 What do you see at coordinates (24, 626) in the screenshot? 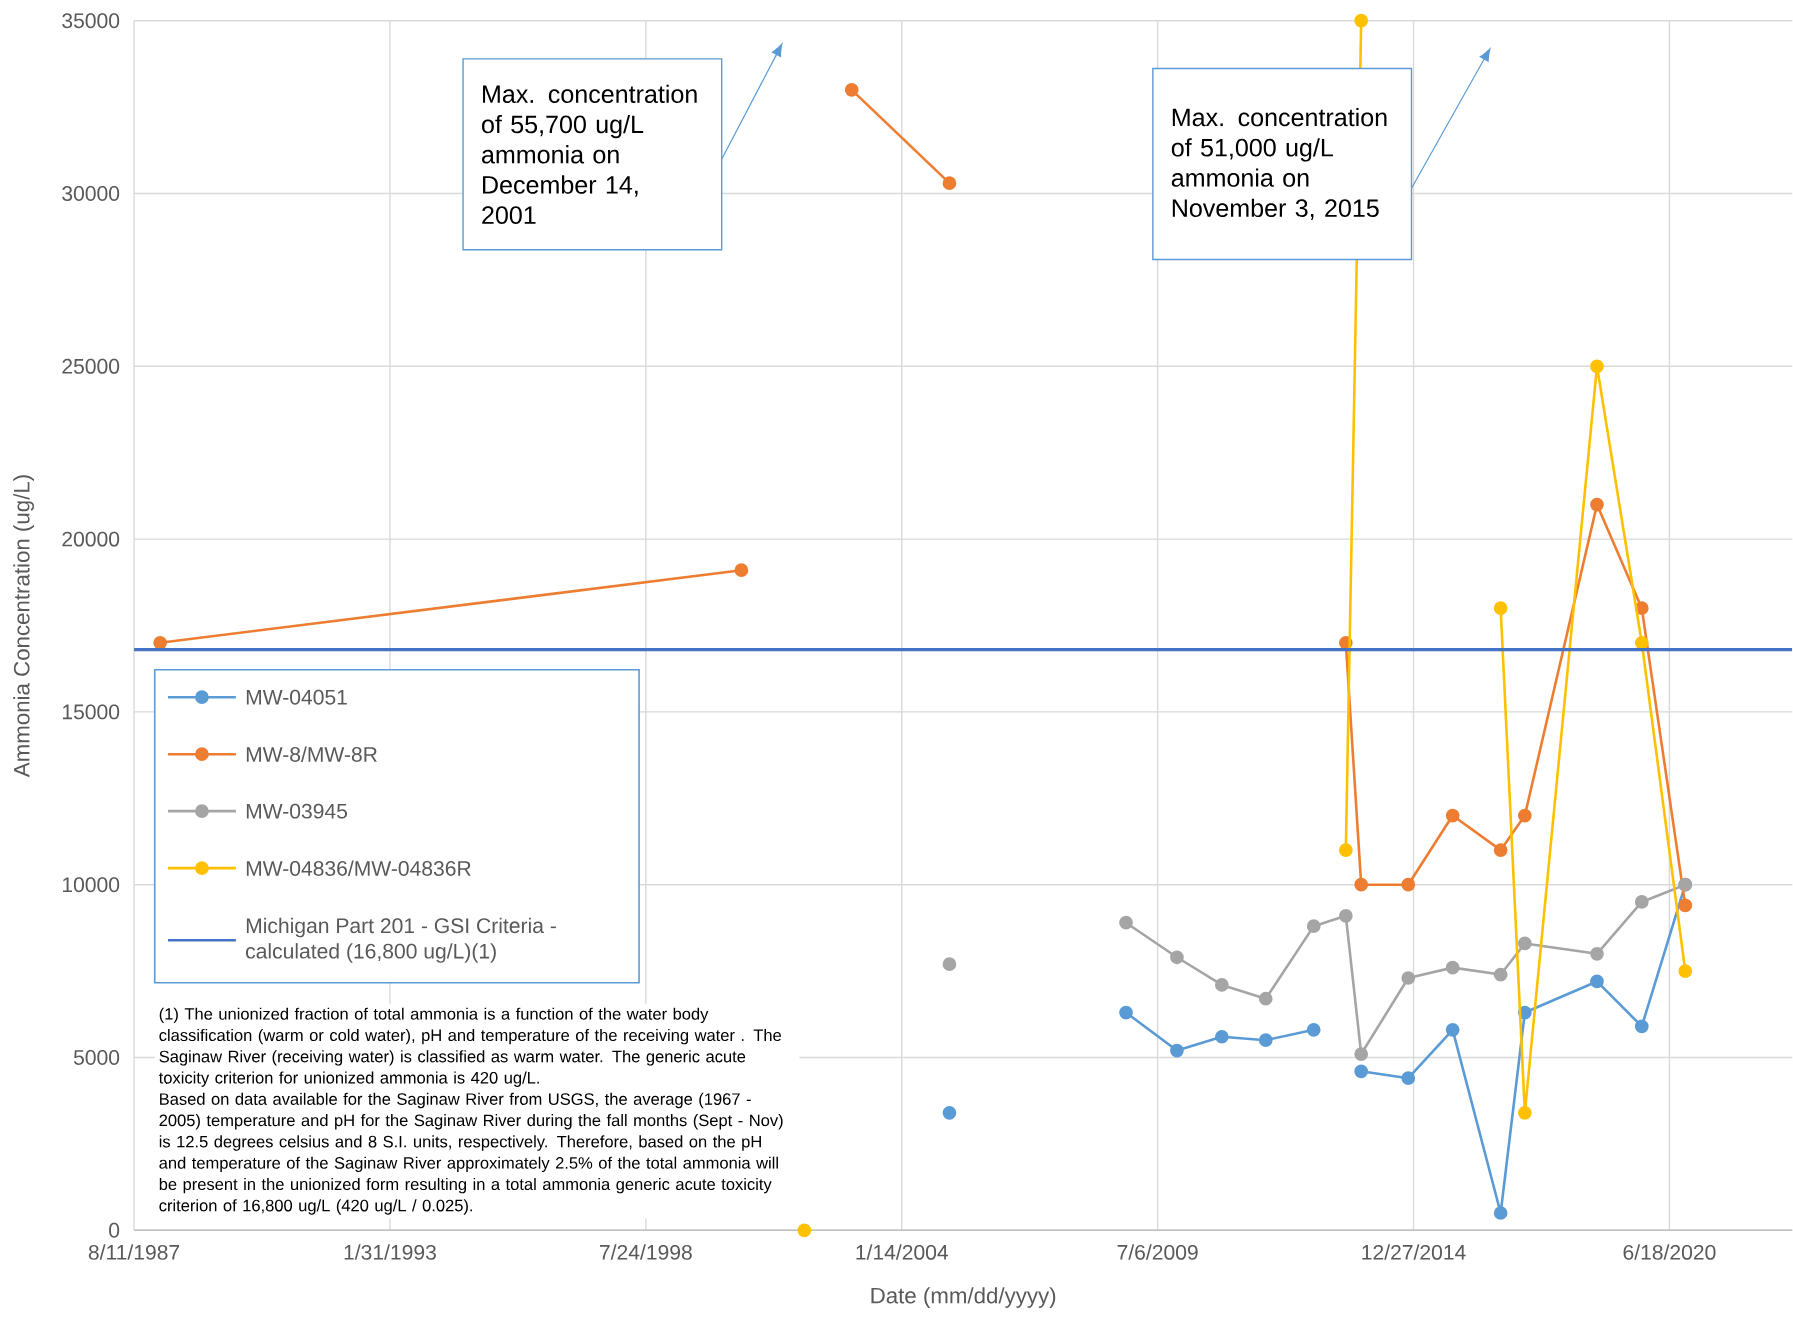
I see `y-axis-title: Ammonia Concentration (ug/L)` at bounding box center [24, 626].